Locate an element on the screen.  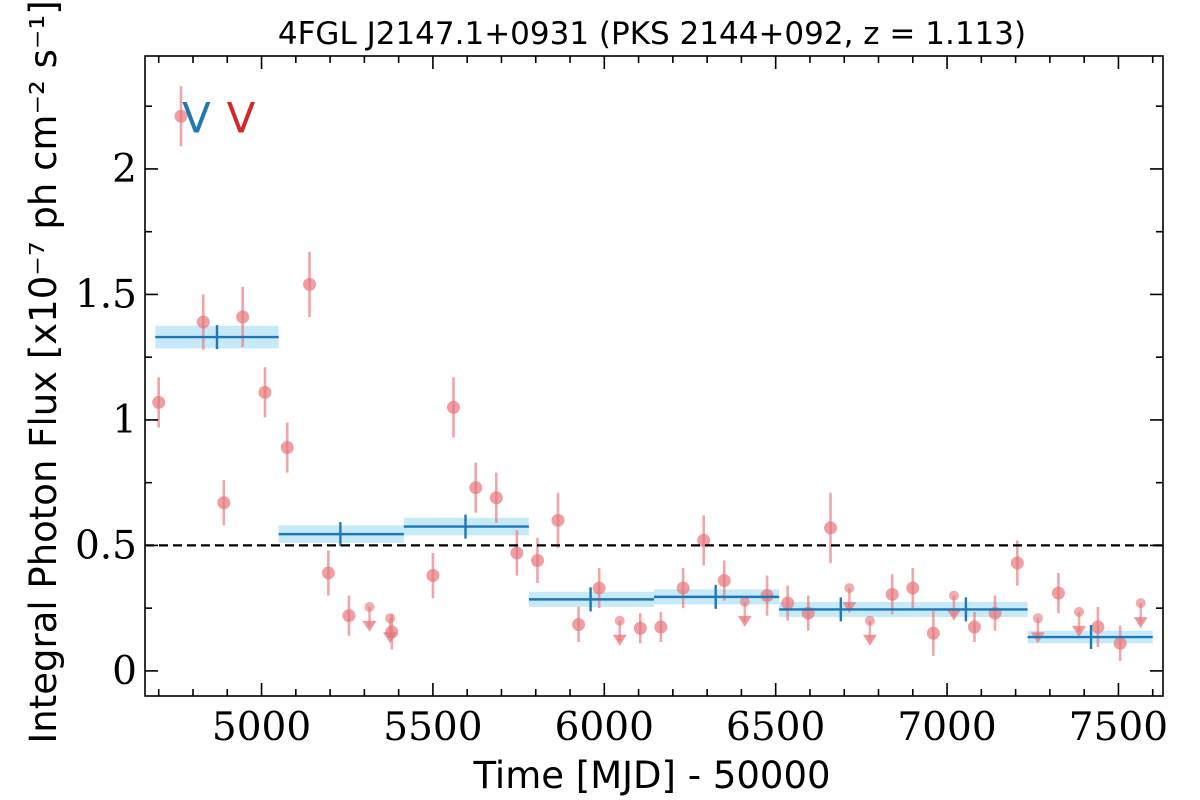
x-tick-label: 6500 is located at coordinates (775, 727).